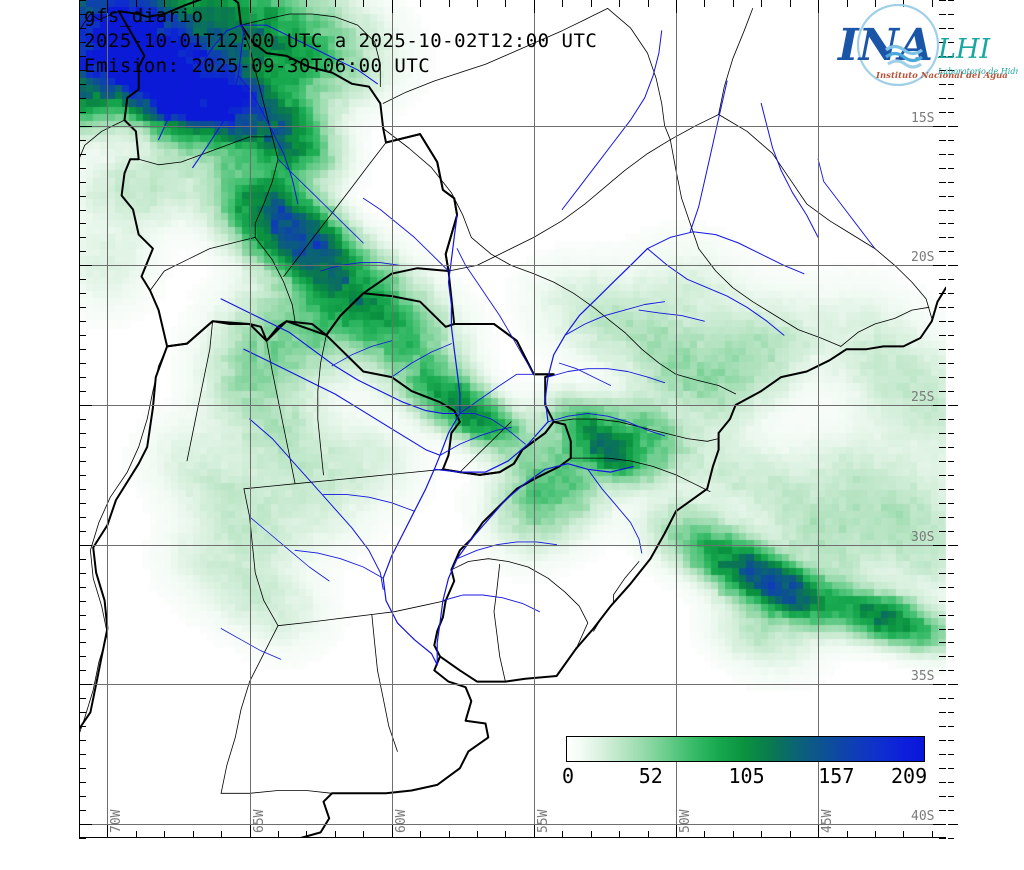 This screenshot has height=870, width=1024. I want to click on river-iguazu, so click(606, 424).